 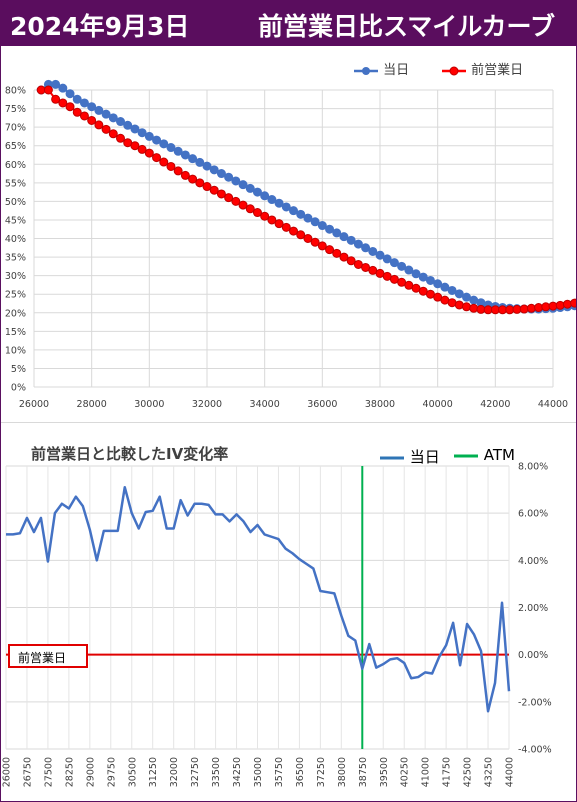 What do you see at coordinates (484, 455) in the screenshot?
I see `legend2-atm: ATM` at bounding box center [484, 455].